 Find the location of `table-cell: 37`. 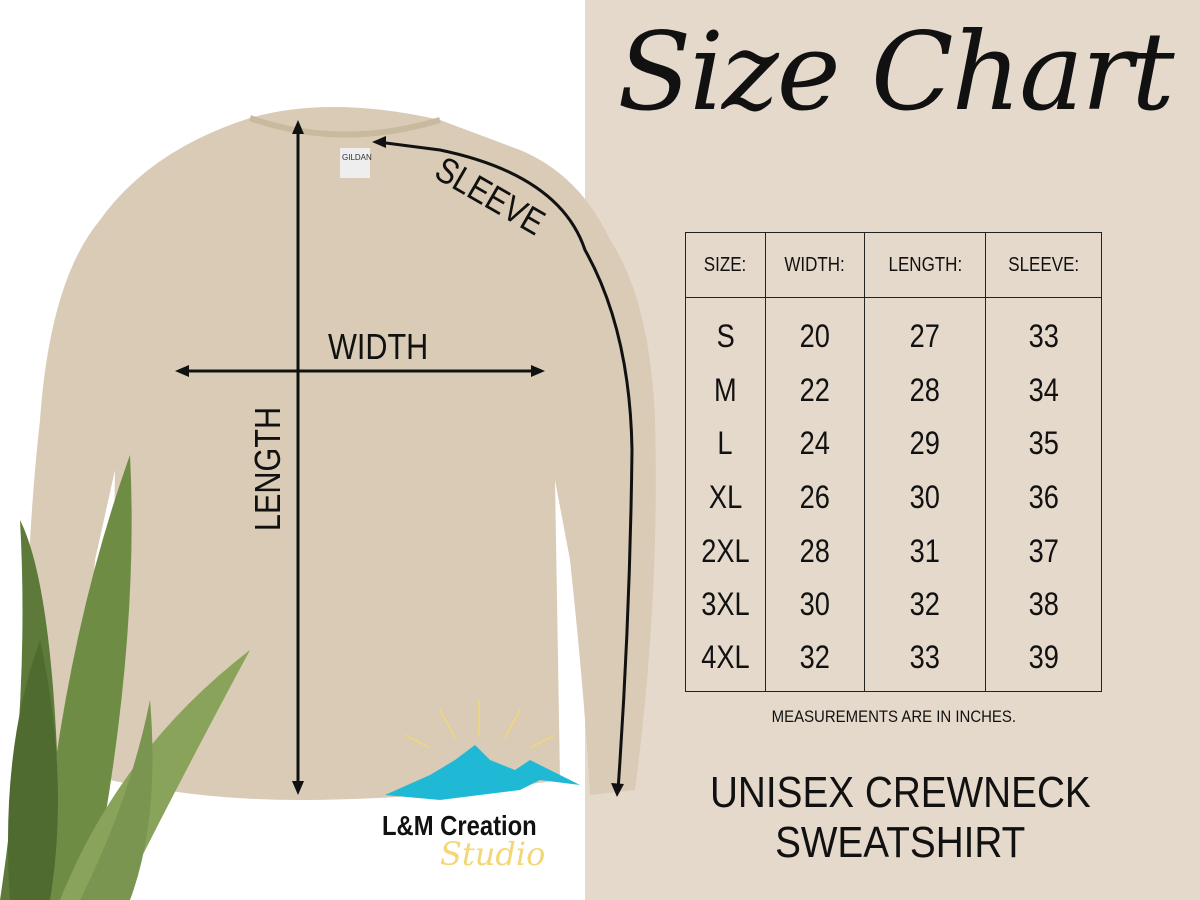

table-cell: 37 is located at coordinates (1043, 551).